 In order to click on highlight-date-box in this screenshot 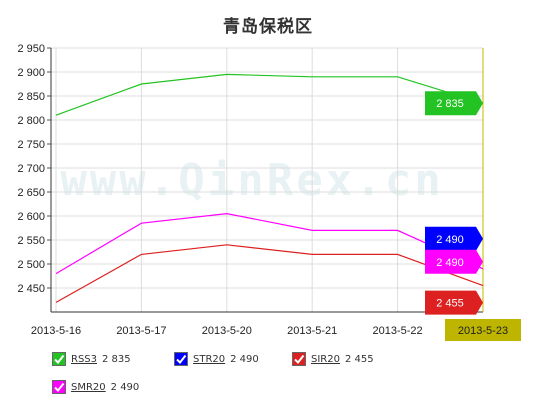, I will do `click(483, 330)`.